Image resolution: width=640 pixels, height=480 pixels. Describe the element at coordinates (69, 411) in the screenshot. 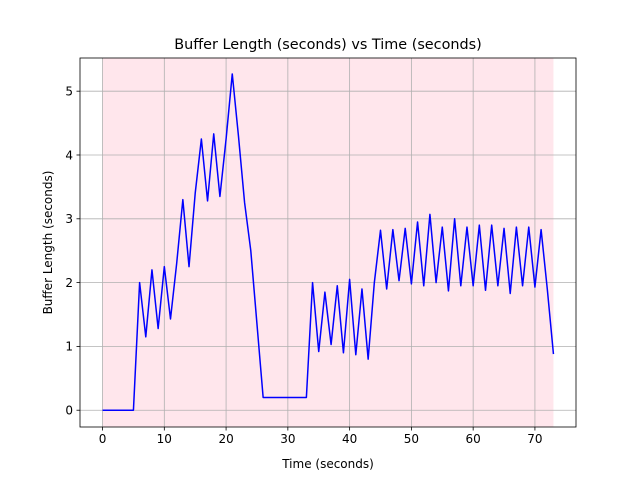

I see `y-tick-label: 0` at that location.